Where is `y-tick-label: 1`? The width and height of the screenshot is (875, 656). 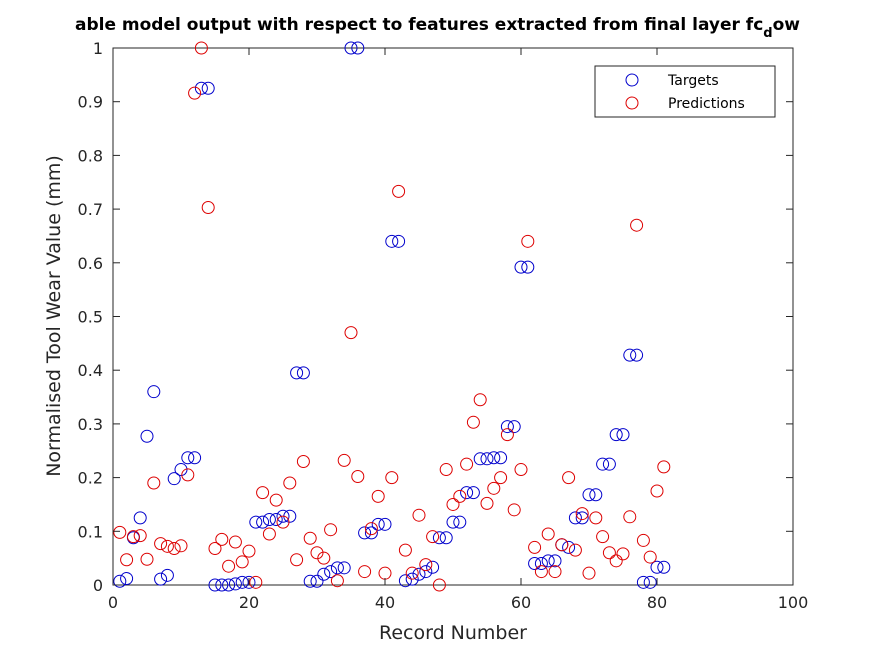 y-tick-label: 1 is located at coordinates (98, 48).